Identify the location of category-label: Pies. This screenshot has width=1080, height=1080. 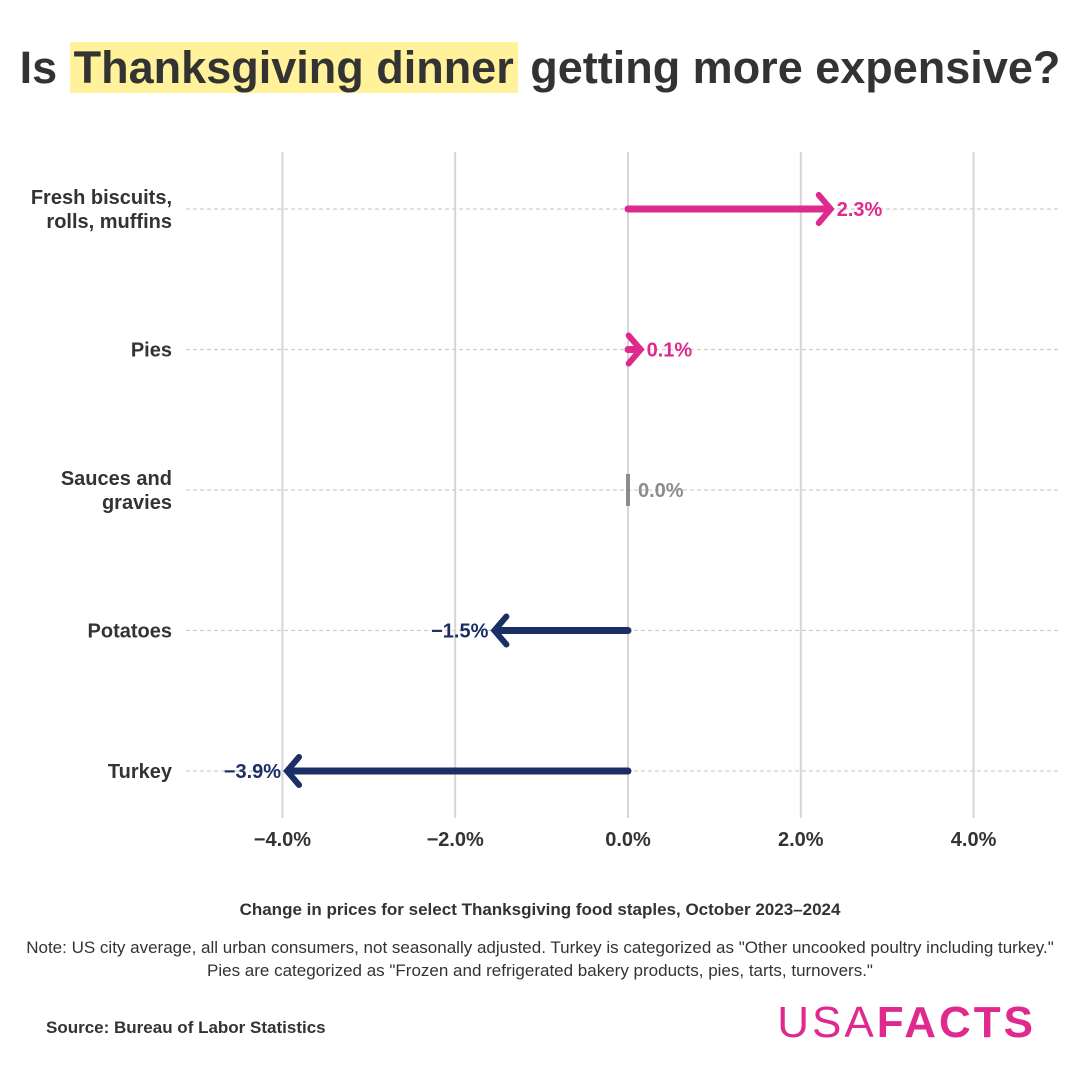
(151, 351).